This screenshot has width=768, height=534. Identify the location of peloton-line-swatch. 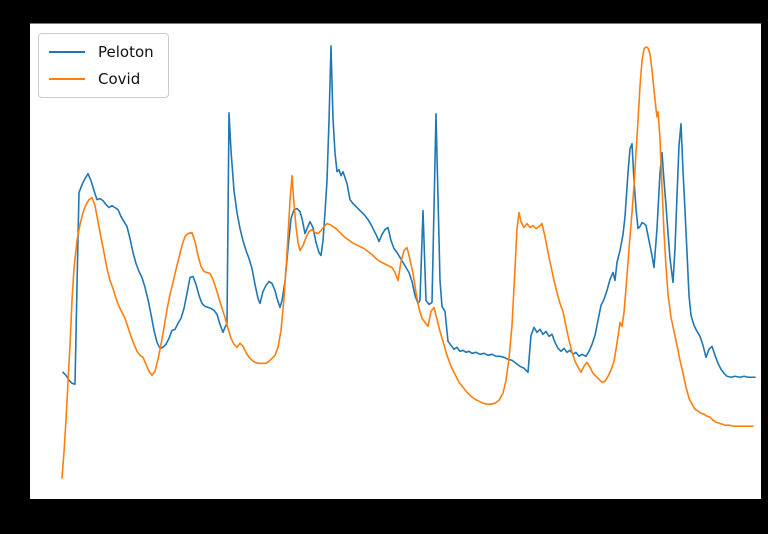
(67, 52).